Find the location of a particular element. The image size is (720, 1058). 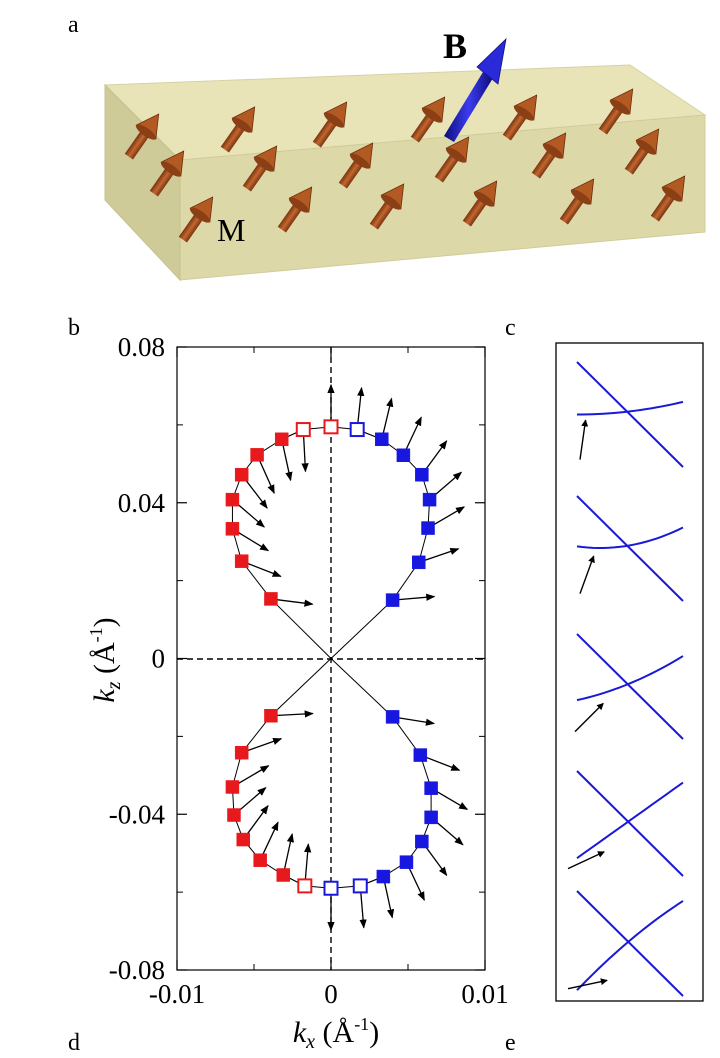

y-tick-label: -0.08 is located at coordinates (137, 970).